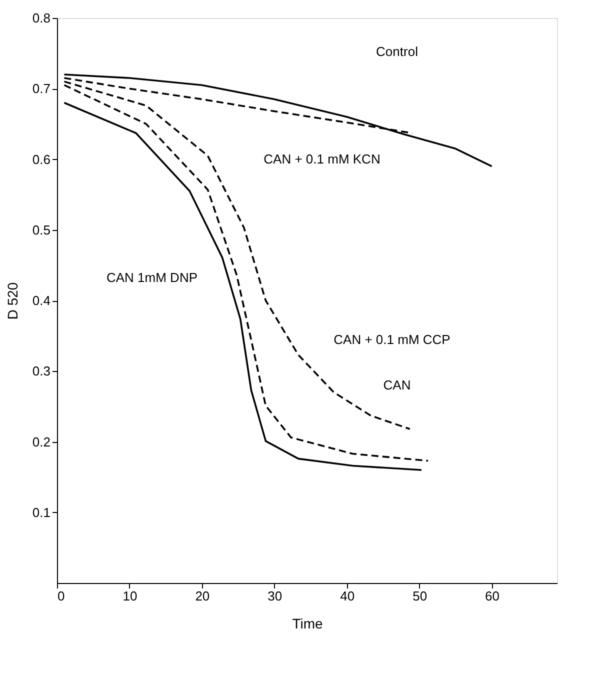  Describe the element at coordinates (308, 624) in the screenshot. I see `x-axis-title: Time` at that location.